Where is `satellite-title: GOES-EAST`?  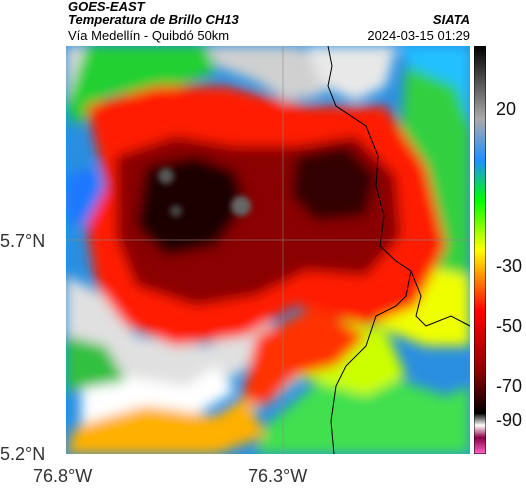
satellite-title: GOES-EAST is located at coordinates (106, 7).